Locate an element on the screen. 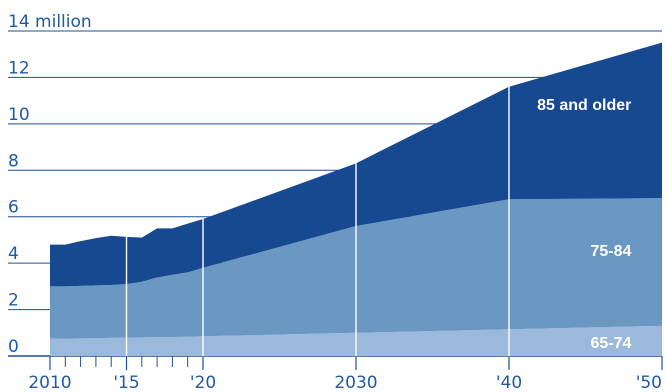 The image size is (666, 392). y-tick-label: 12 is located at coordinates (19, 68).